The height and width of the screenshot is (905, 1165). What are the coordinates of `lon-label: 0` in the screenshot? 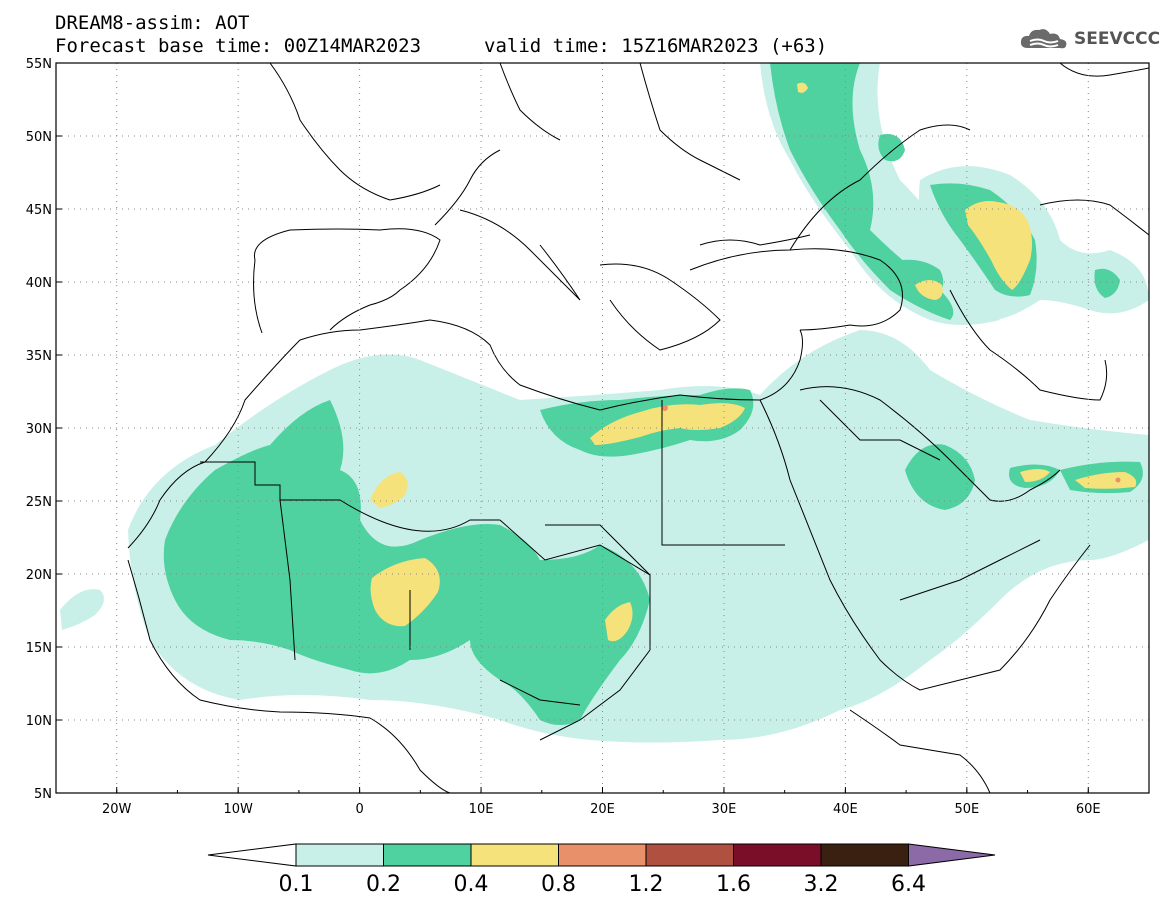 It's located at (359, 809).